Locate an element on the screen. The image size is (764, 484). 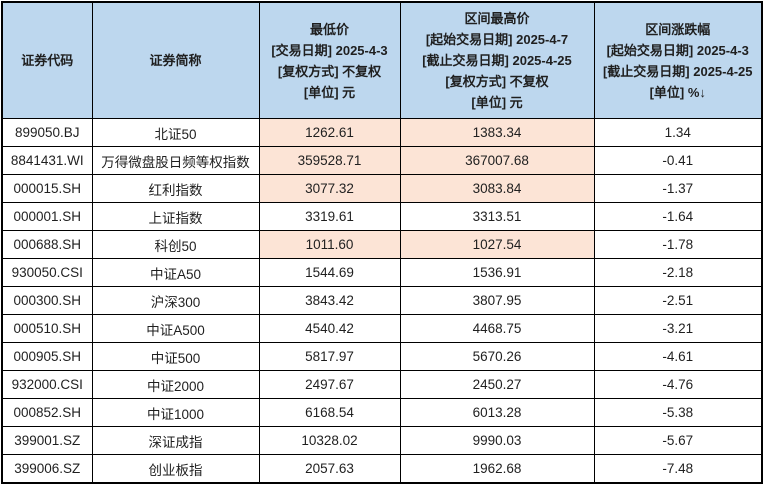
cell-change: -3.21 is located at coordinates (678, 328).